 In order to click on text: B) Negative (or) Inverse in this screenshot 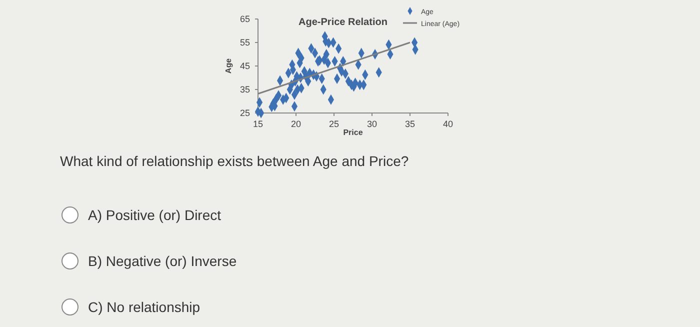, I will do `click(162, 261)`.